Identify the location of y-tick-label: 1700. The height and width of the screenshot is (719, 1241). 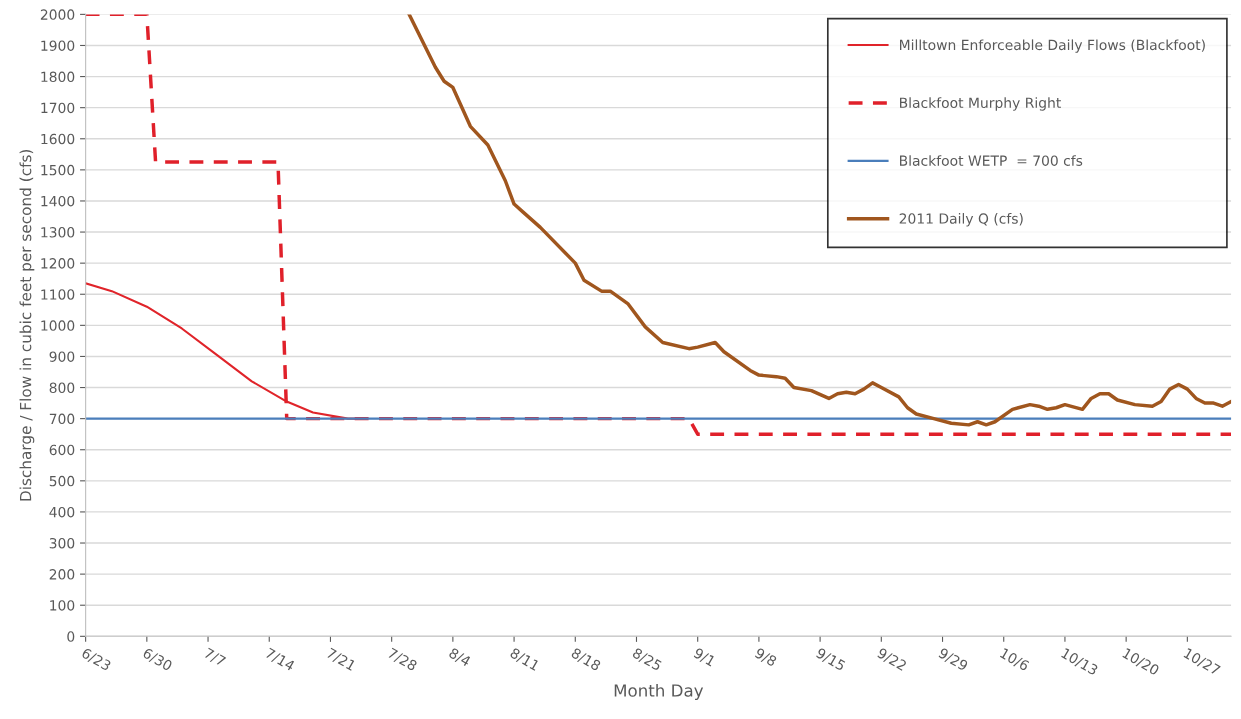
(58, 108).